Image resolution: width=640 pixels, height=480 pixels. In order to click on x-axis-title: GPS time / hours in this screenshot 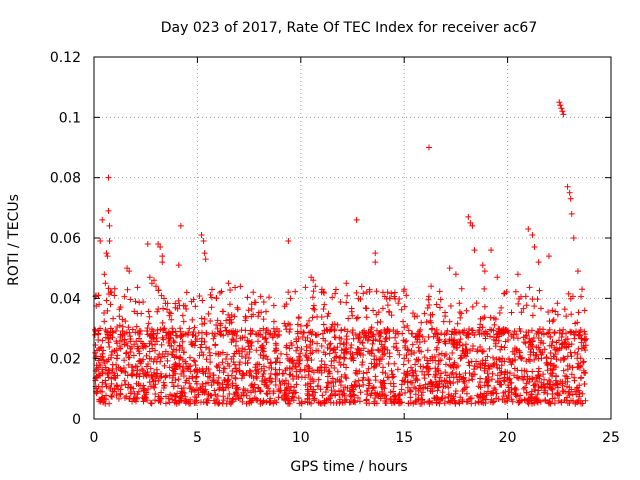, I will do `click(348, 467)`.